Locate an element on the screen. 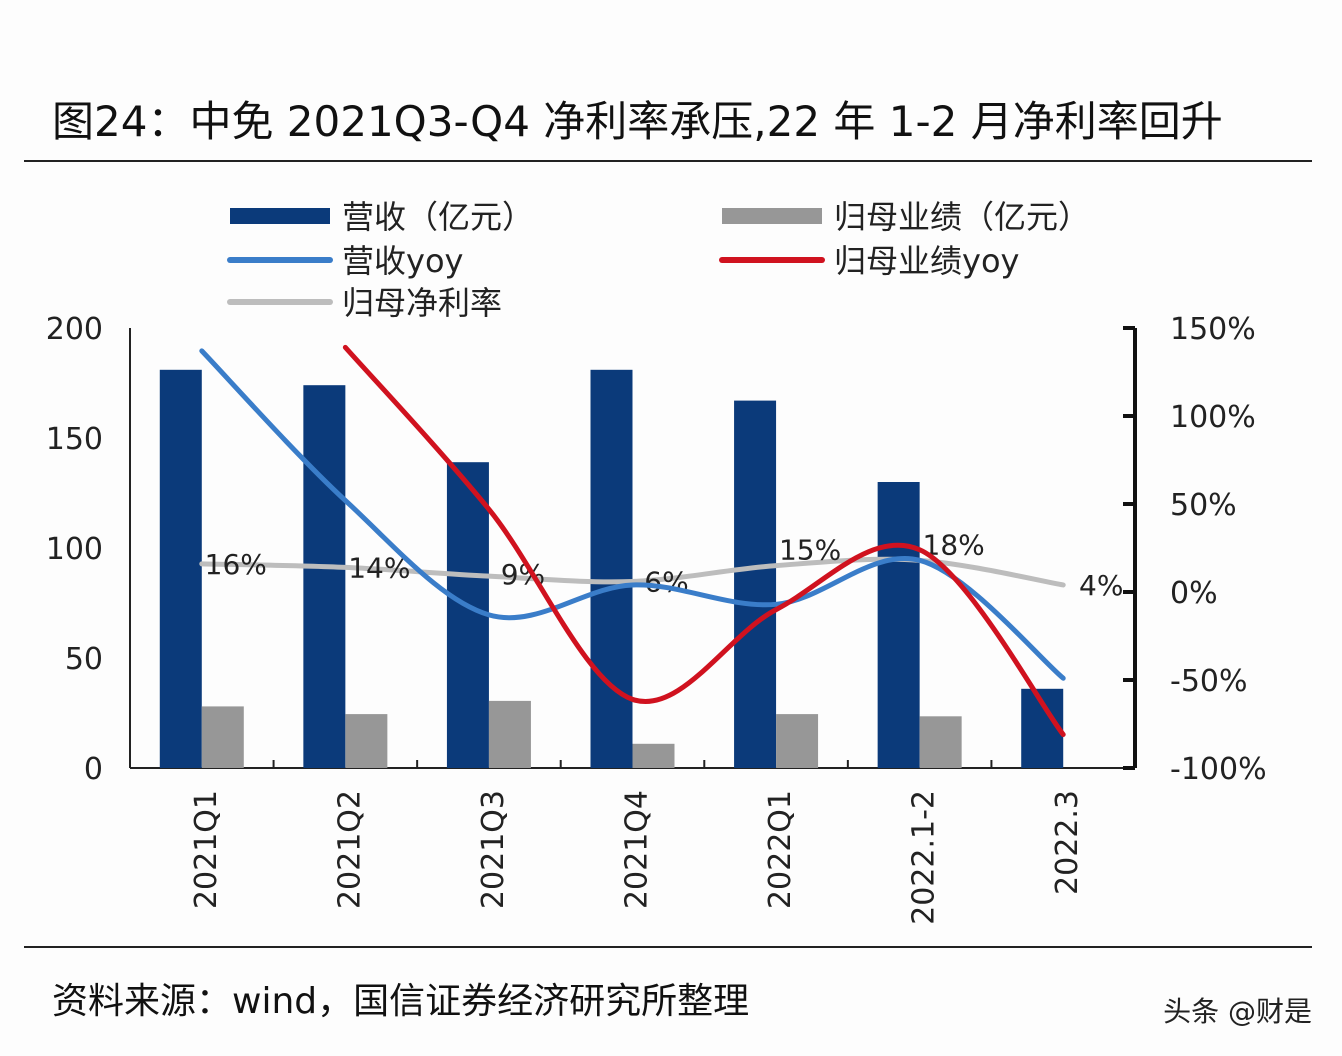 This screenshot has height=1056, width=1342. left-tick-label: 50 is located at coordinates (84, 659).